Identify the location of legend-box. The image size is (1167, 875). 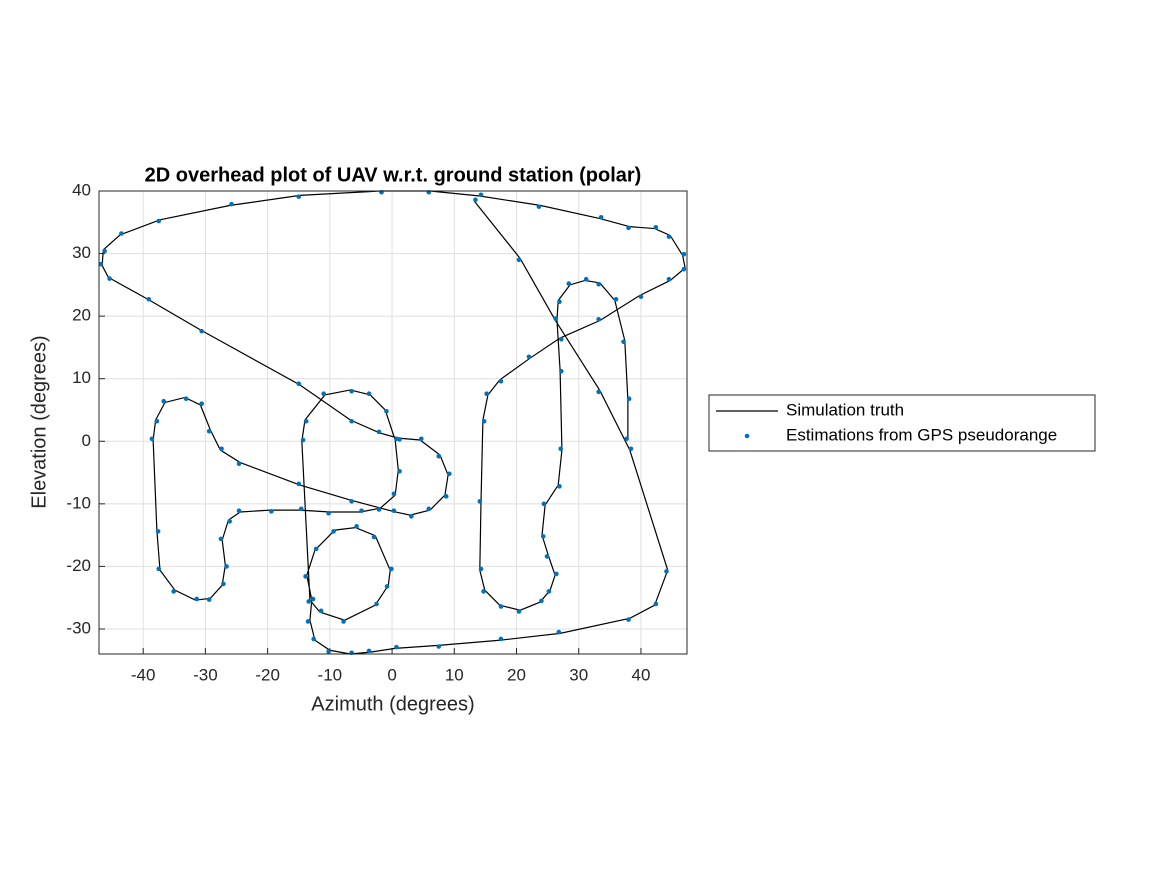
(902, 423).